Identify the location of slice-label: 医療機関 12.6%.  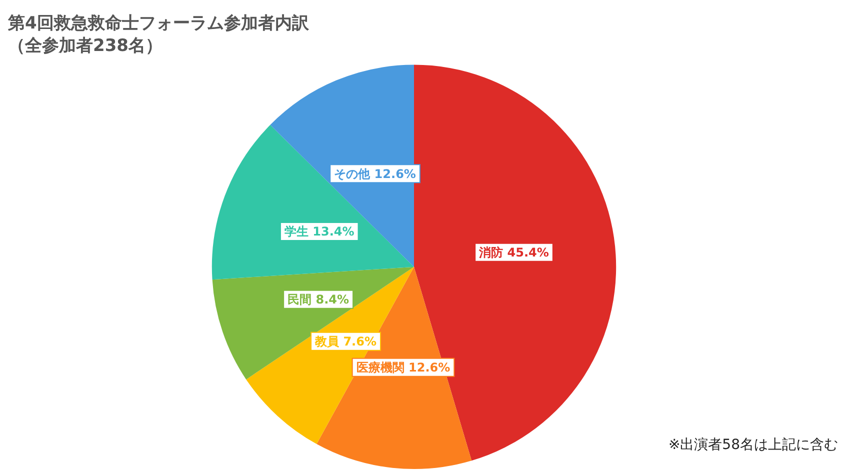
(403, 367).